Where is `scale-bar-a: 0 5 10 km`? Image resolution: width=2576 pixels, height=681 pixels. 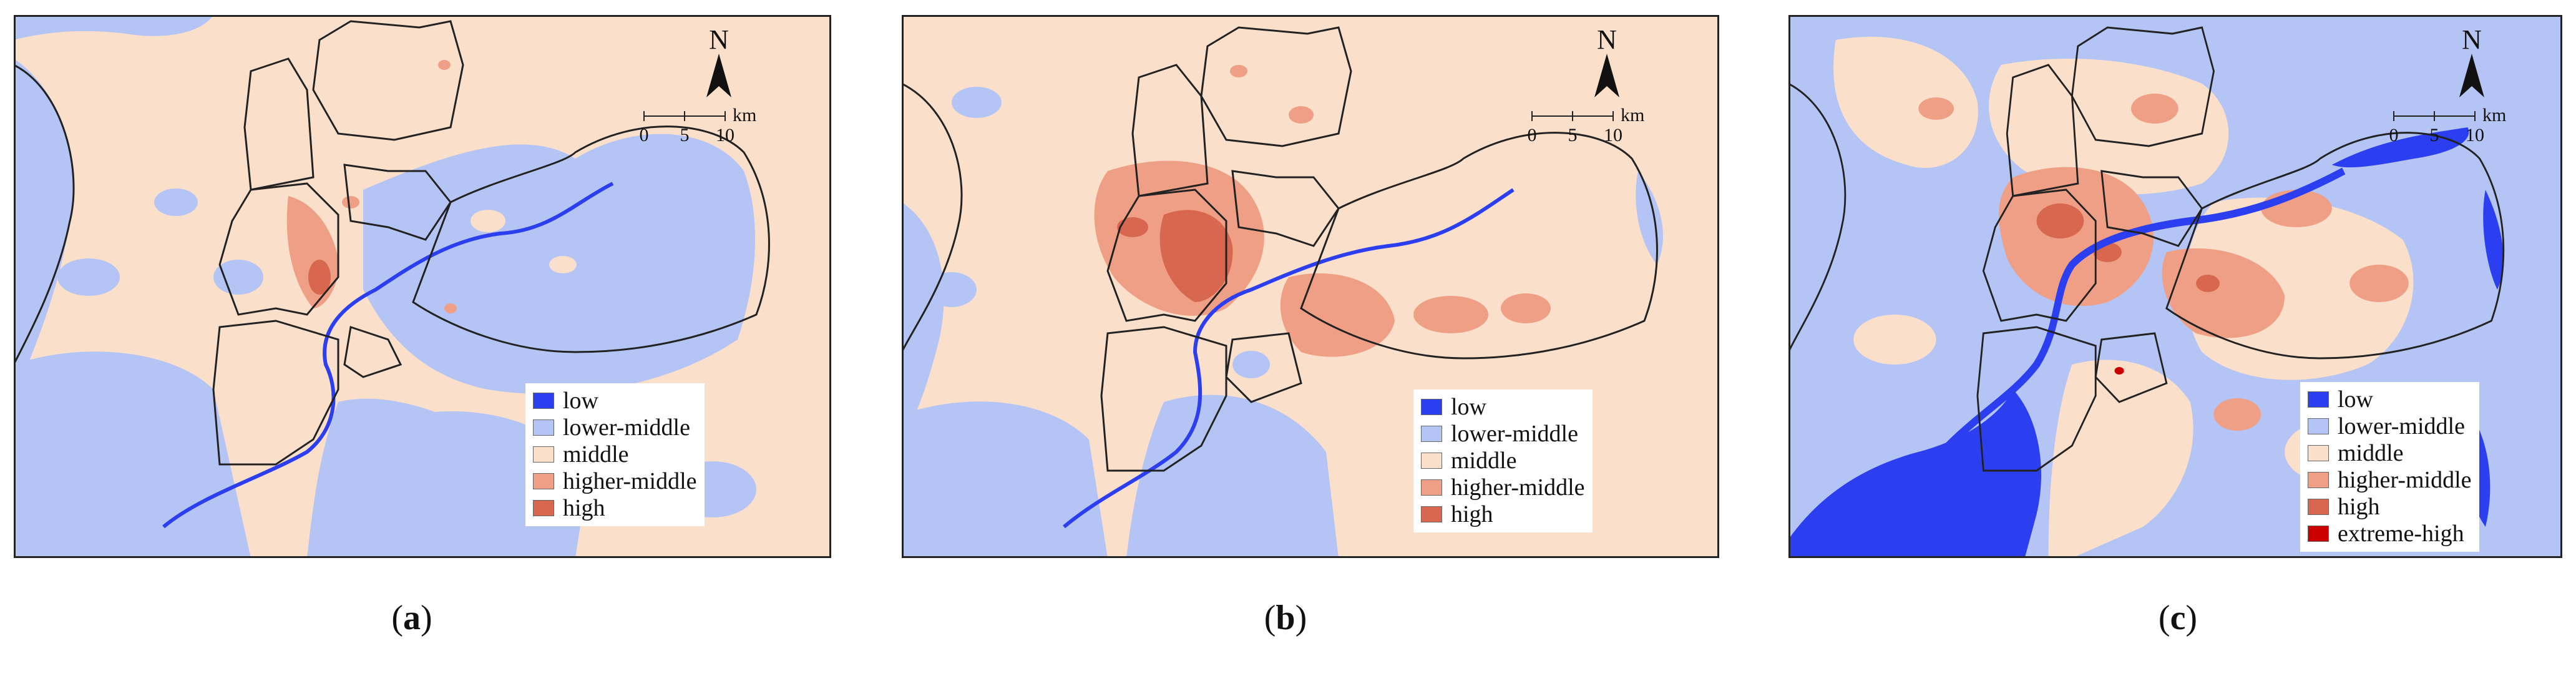 scale-bar-a: 0 5 10 km is located at coordinates (697, 129).